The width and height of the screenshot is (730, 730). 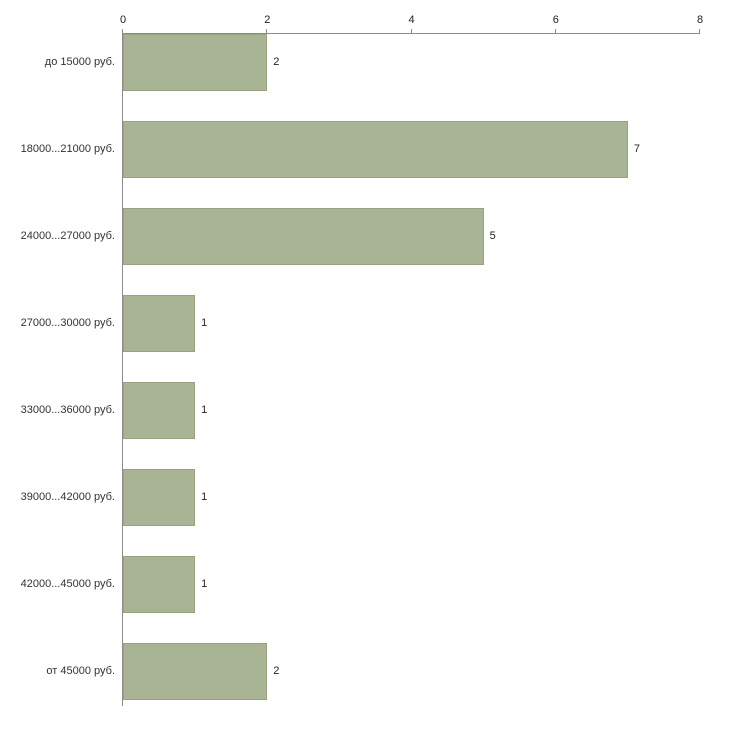 What do you see at coordinates (67, 322) in the screenshot?
I see `category-label: 27000...30000 руб.` at bounding box center [67, 322].